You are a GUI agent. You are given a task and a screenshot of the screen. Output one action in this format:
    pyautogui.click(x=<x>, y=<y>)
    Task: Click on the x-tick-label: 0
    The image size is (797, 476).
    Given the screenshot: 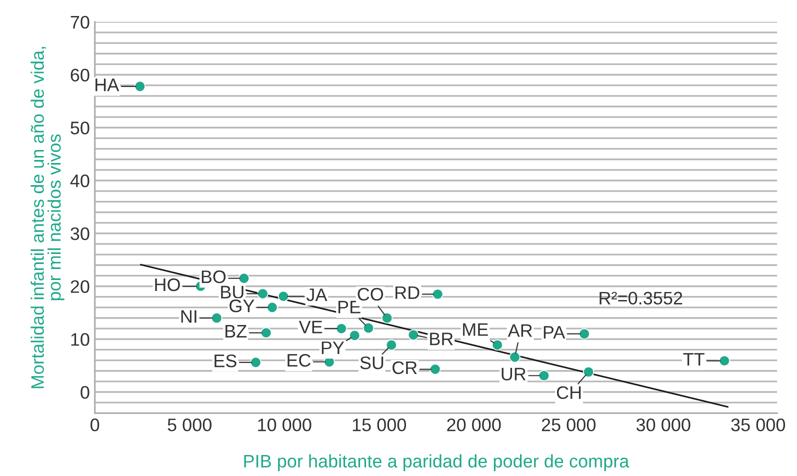 What is the action you would take?
    pyautogui.click(x=95, y=425)
    